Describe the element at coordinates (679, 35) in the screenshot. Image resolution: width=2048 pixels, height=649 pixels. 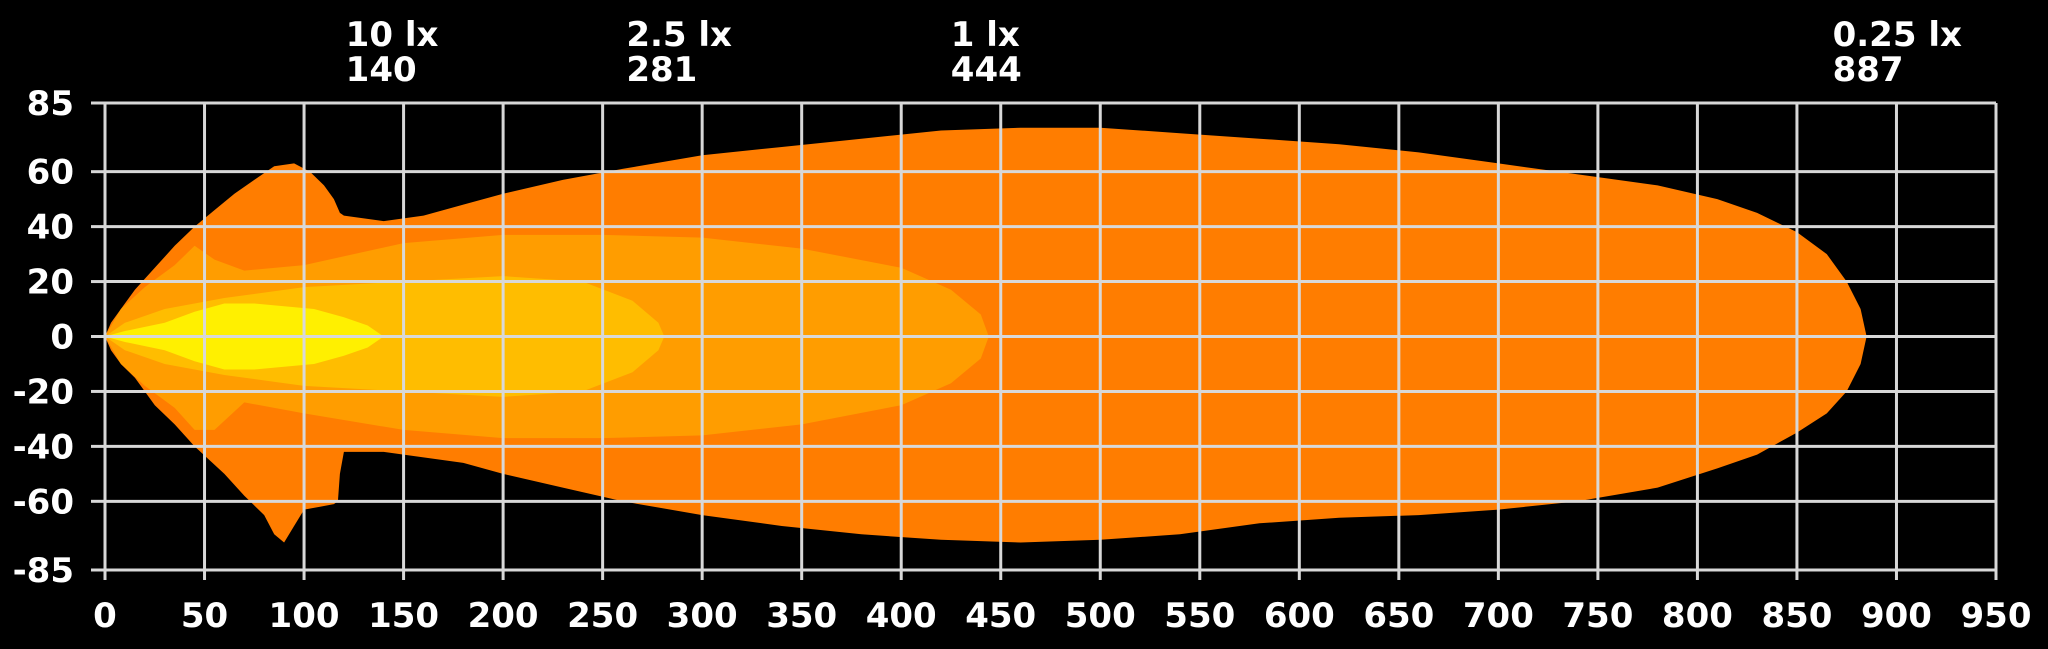
I see `lux-level-label: 2.5 lx` at that location.